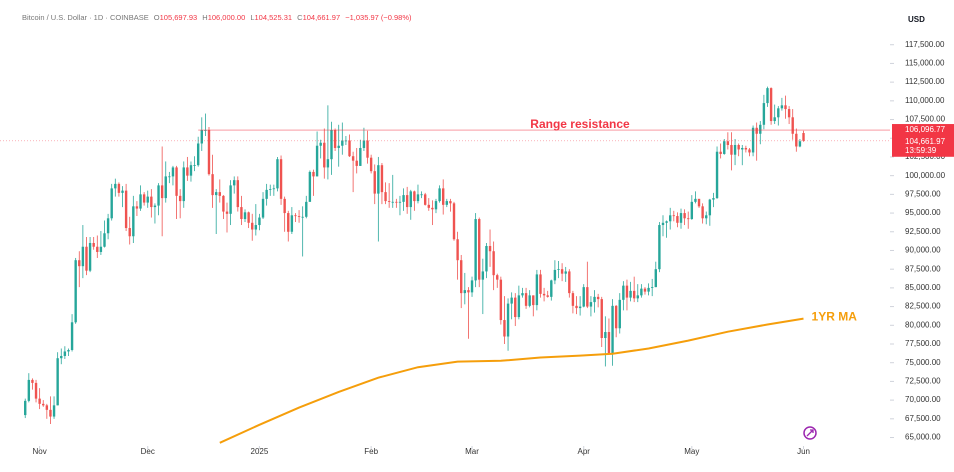  I want to click on ohlc-key: C, so click(300, 17).